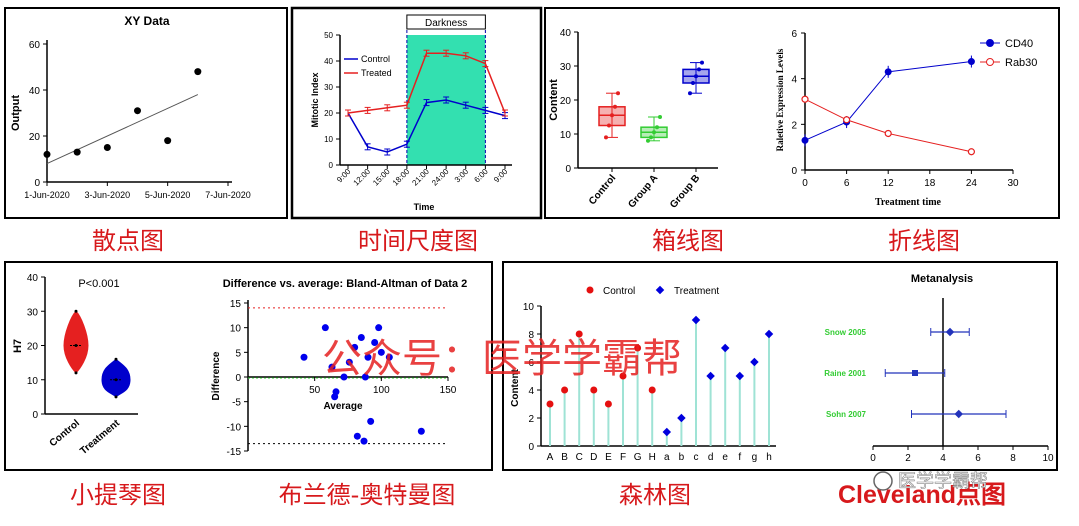 The height and width of the screenshot is (526, 1079). What do you see at coordinates (65, 433) in the screenshot?
I see `x-tick-label: Control` at bounding box center [65, 433].